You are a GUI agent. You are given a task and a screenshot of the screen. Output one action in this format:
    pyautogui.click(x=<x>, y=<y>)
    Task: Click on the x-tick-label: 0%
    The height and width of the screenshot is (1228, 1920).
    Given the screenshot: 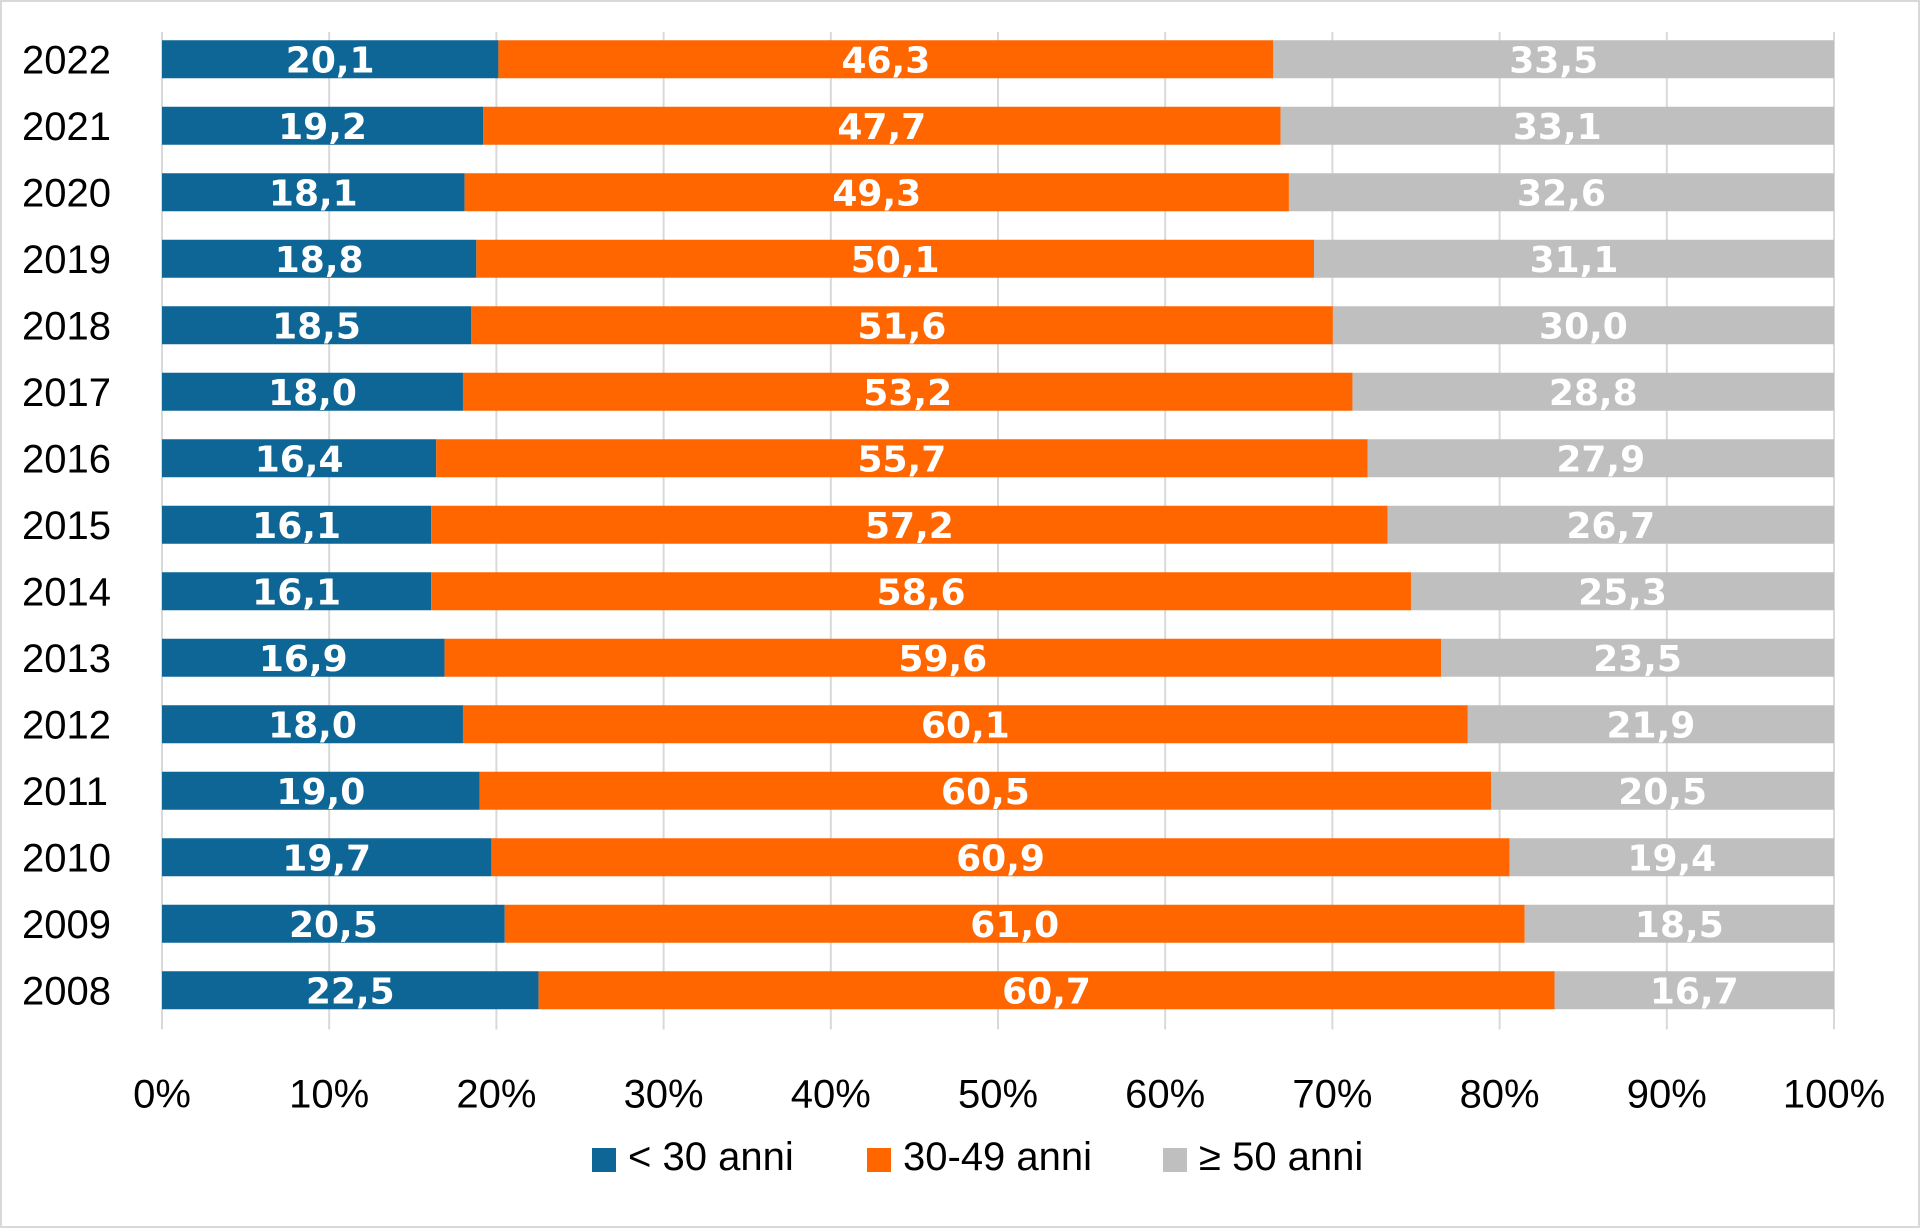 What is the action you would take?
    pyautogui.click(x=162, y=1095)
    